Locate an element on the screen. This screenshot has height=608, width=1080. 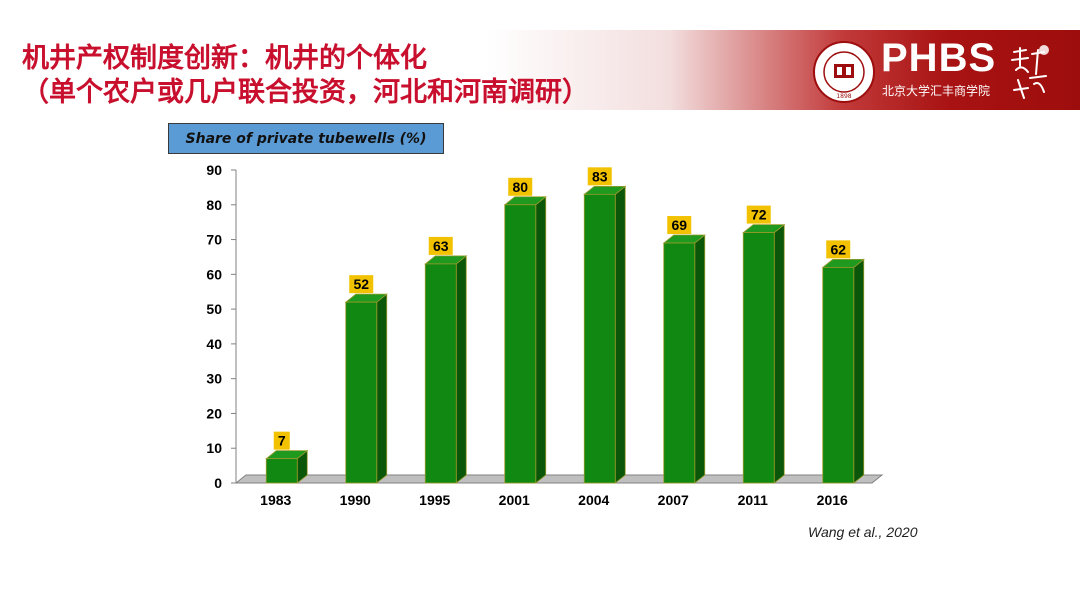
x-tick-label: 2001 is located at coordinates (514, 500).